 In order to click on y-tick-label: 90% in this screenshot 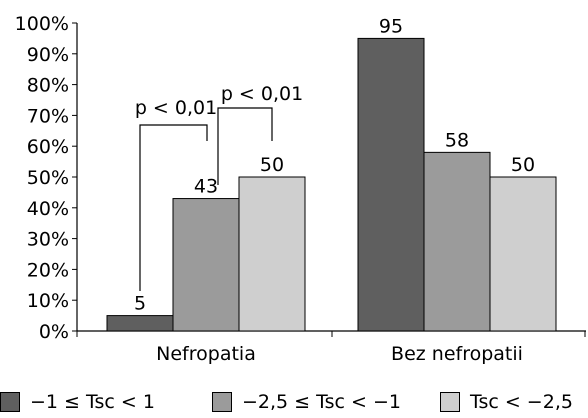, I will do `click(48, 55)`.